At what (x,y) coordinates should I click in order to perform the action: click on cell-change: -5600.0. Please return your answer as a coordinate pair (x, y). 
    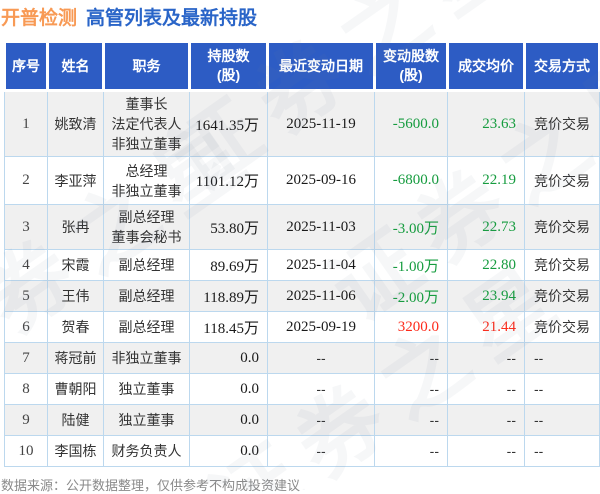
    Looking at the image, I should click on (411, 123).